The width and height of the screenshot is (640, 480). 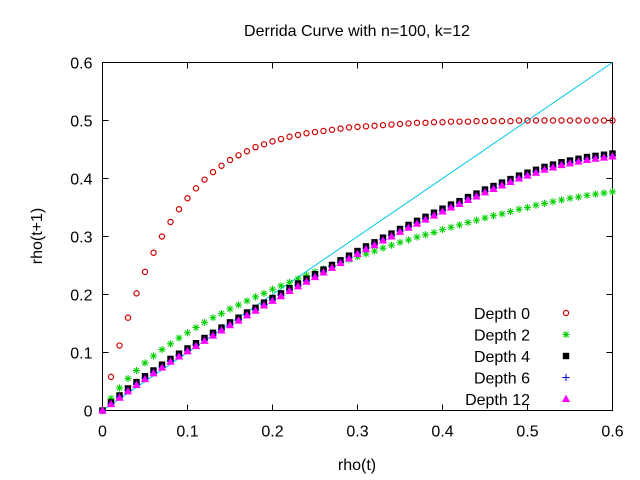 What do you see at coordinates (88, 412) in the screenshot?
I see `y-tick-label: 0` at bounding box center [88, 412].